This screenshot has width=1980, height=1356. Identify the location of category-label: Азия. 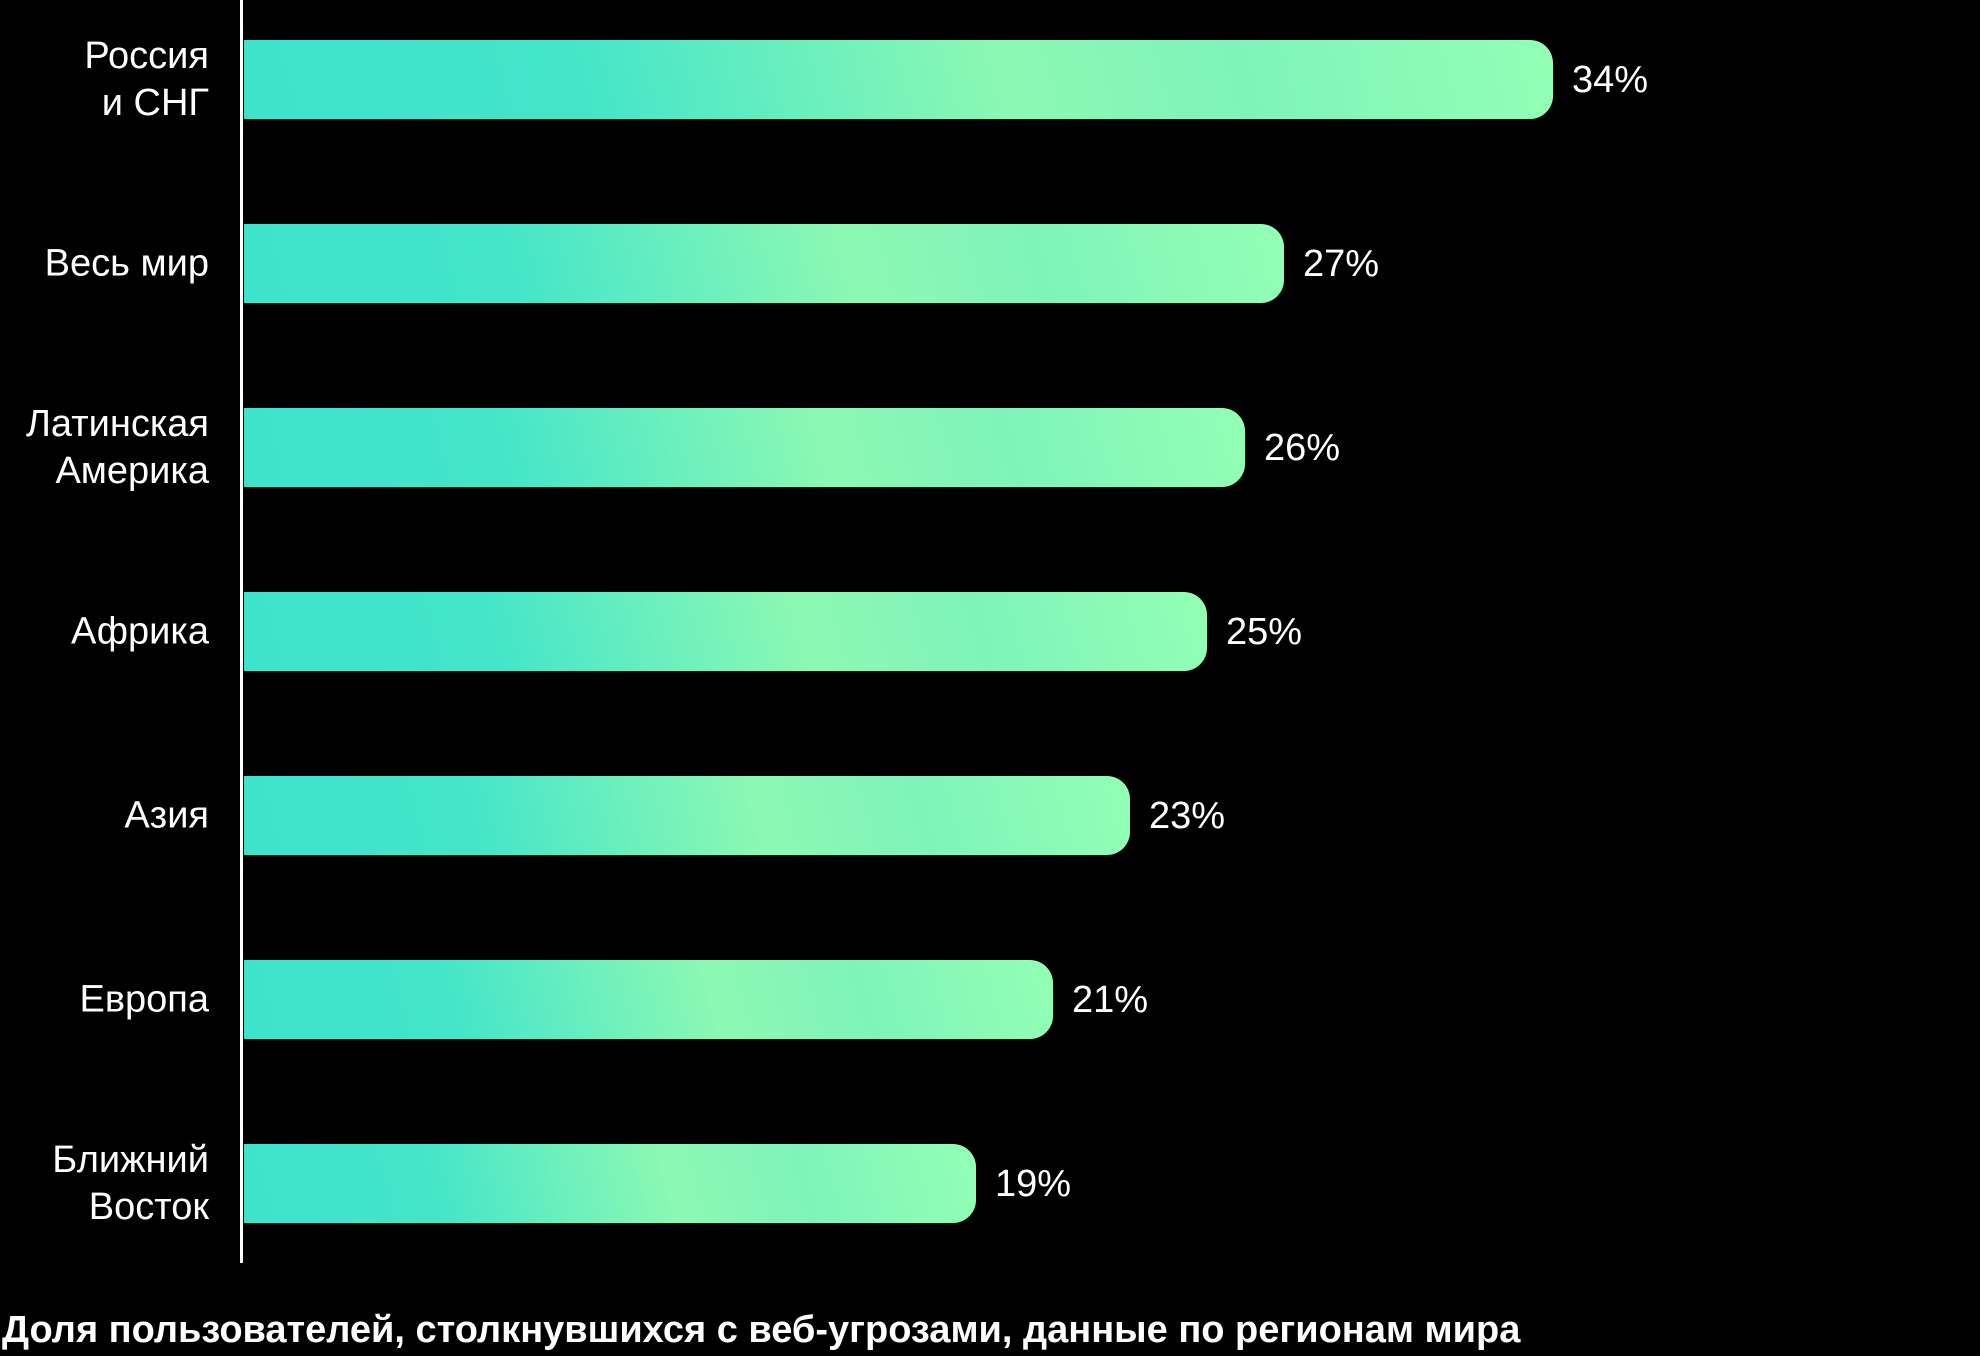
(166, 815).